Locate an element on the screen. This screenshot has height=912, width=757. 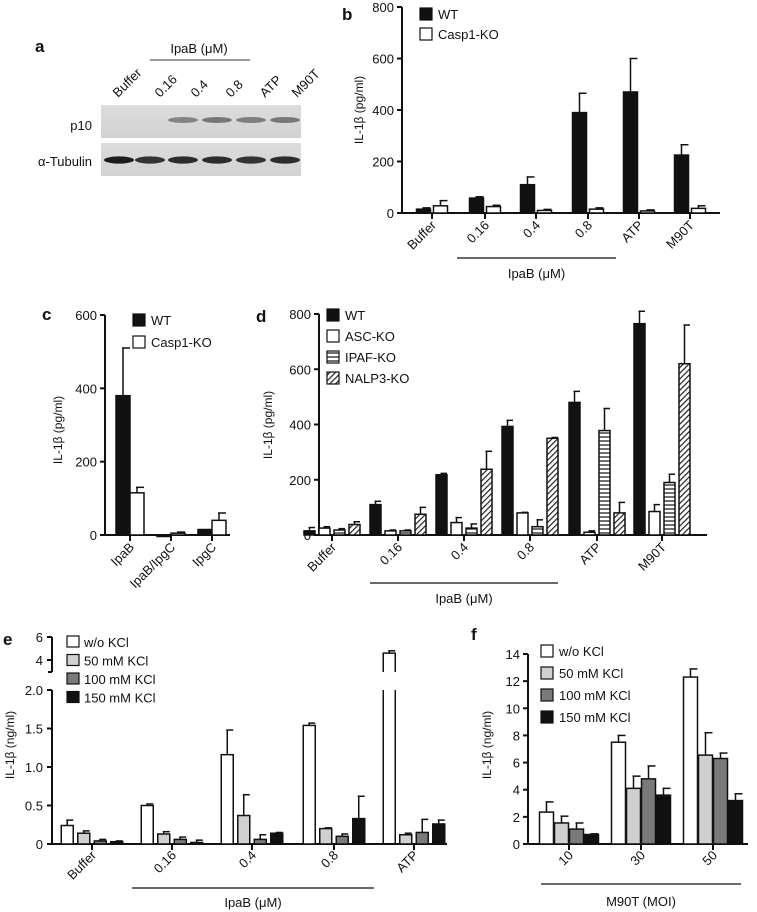
legend-label: NALP3-KO is located at coordinates (377, 378).